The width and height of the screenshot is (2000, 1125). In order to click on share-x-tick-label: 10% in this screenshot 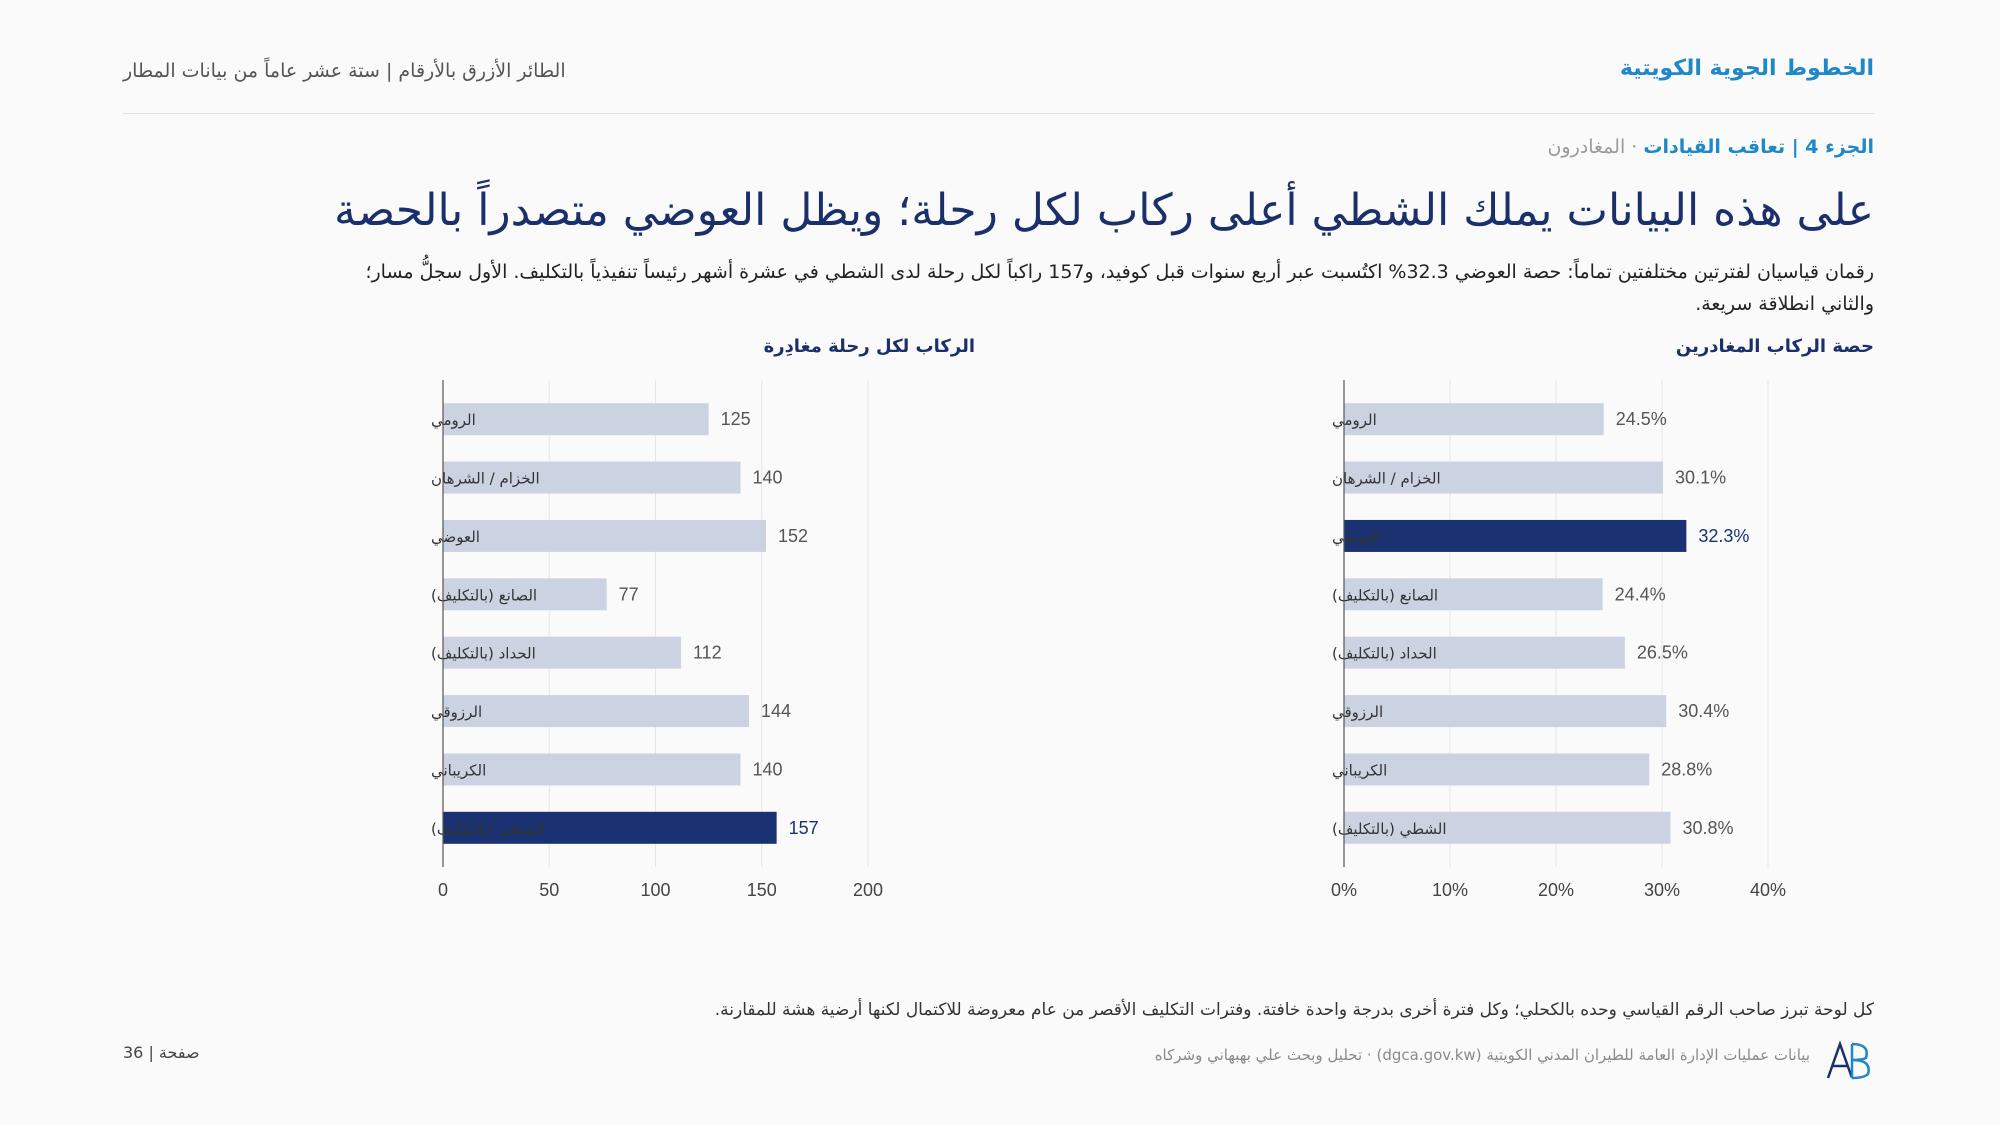, I will do `click(1450, 890)`.